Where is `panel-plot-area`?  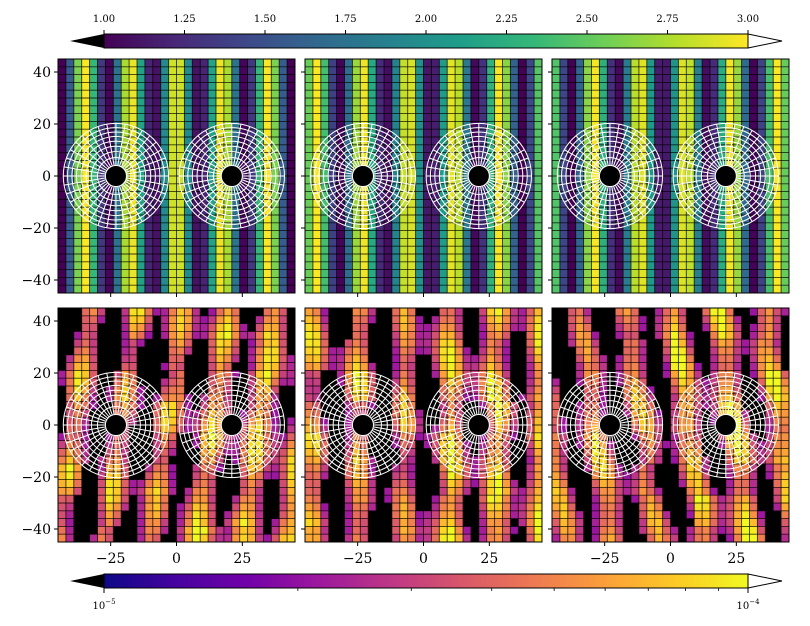 panel-plot-area is located at coordinates (176, 425).